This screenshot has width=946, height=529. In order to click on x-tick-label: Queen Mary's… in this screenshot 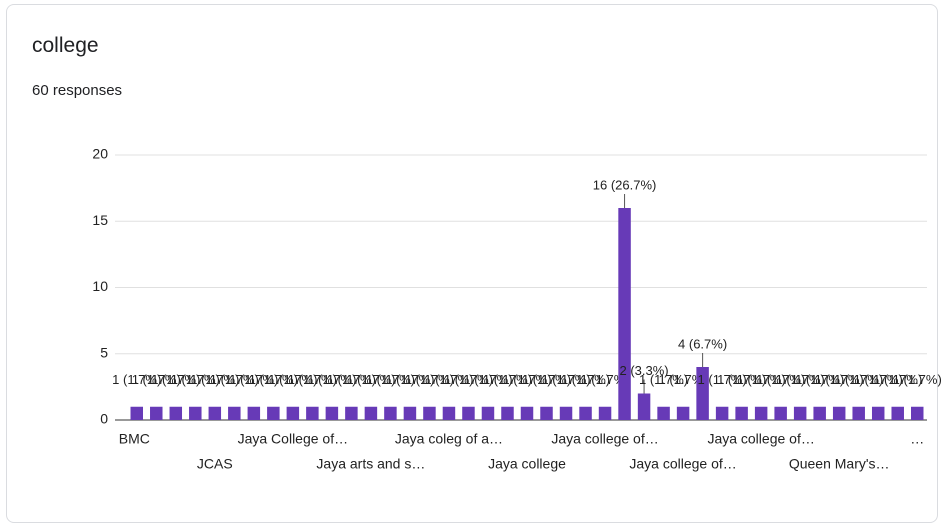, I will do `click(839, 464)`.